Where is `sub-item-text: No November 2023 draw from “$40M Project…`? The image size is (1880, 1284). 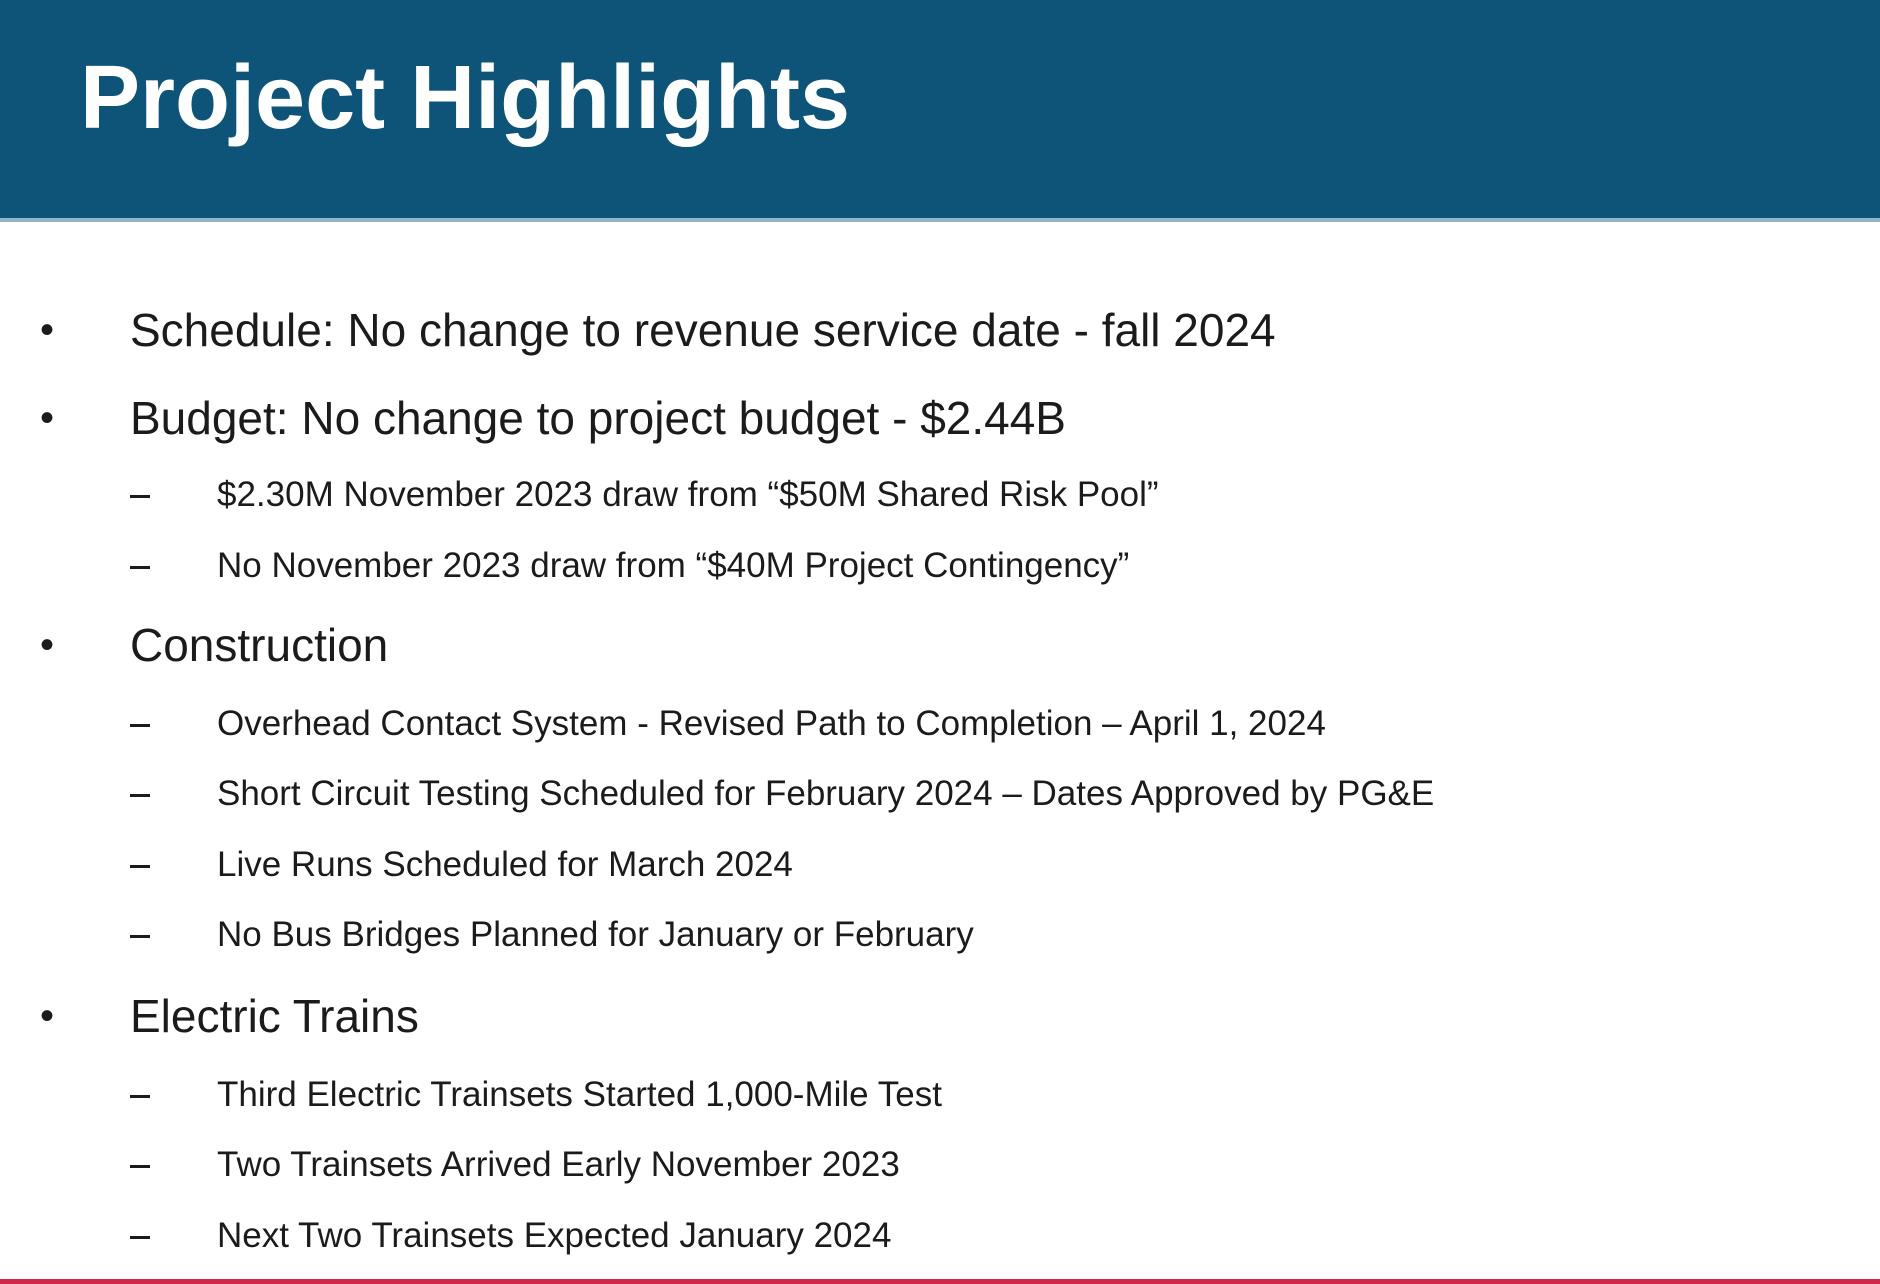 sub-item-text: No November 2023 draw from “$40M Project… is located at coordinates (673, 565).